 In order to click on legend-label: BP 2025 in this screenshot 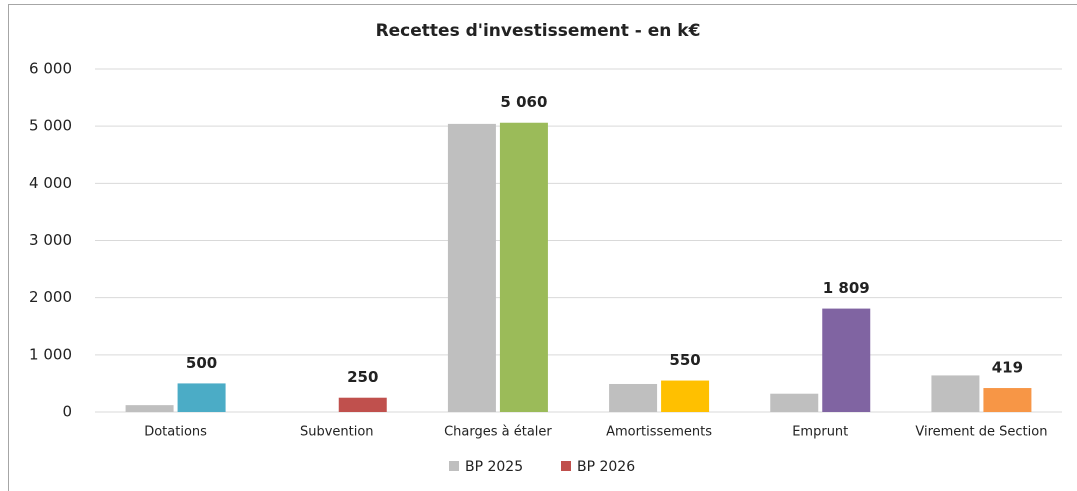, I will do `click(494, 467)`.